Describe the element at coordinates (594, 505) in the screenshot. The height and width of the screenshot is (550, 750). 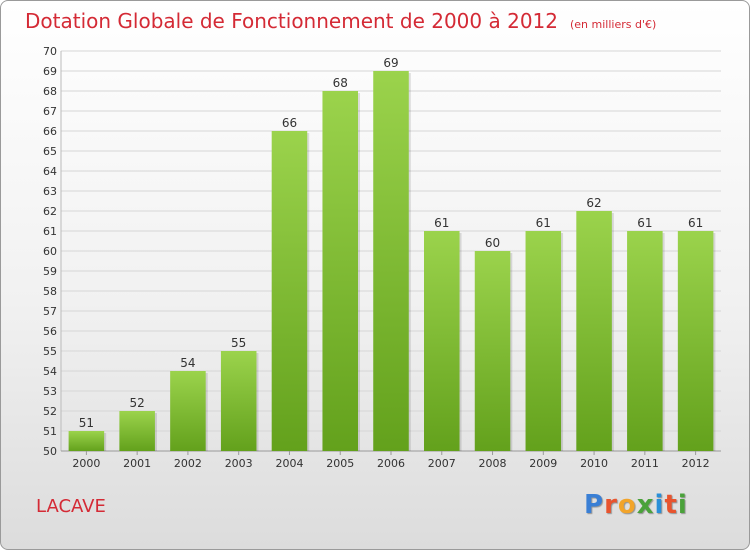
I see `logo-letter: P` at that location.